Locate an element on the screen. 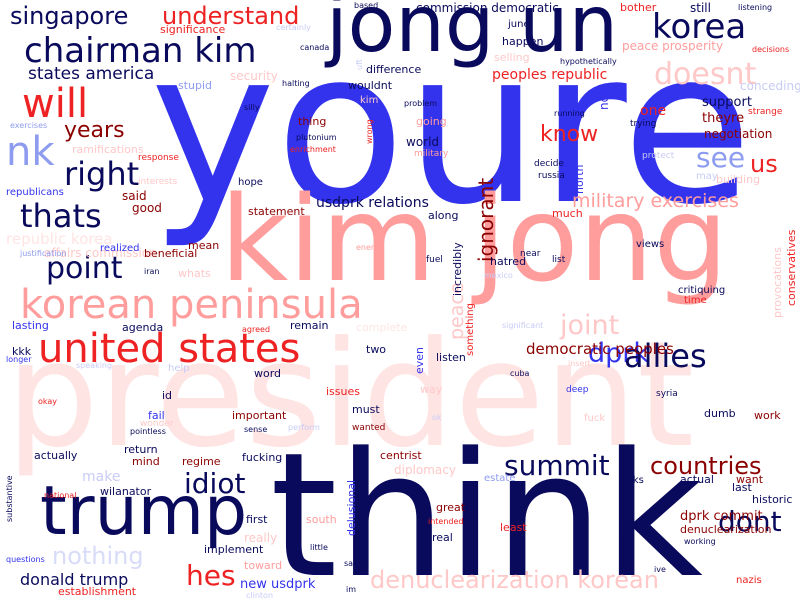 Image resolution: width=800 pixels, height=600 pixels. word-fucking: fucking is located at coordinates (262, 457).